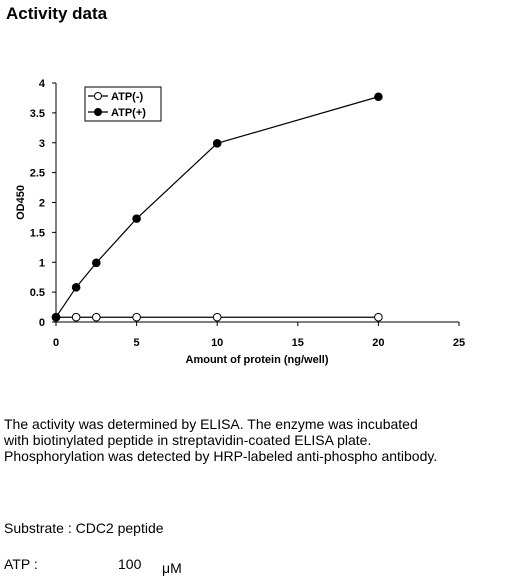  Describe the element at coordinates (137, 343) in the screenshot. I see `x-tick-label: 5` at that location.